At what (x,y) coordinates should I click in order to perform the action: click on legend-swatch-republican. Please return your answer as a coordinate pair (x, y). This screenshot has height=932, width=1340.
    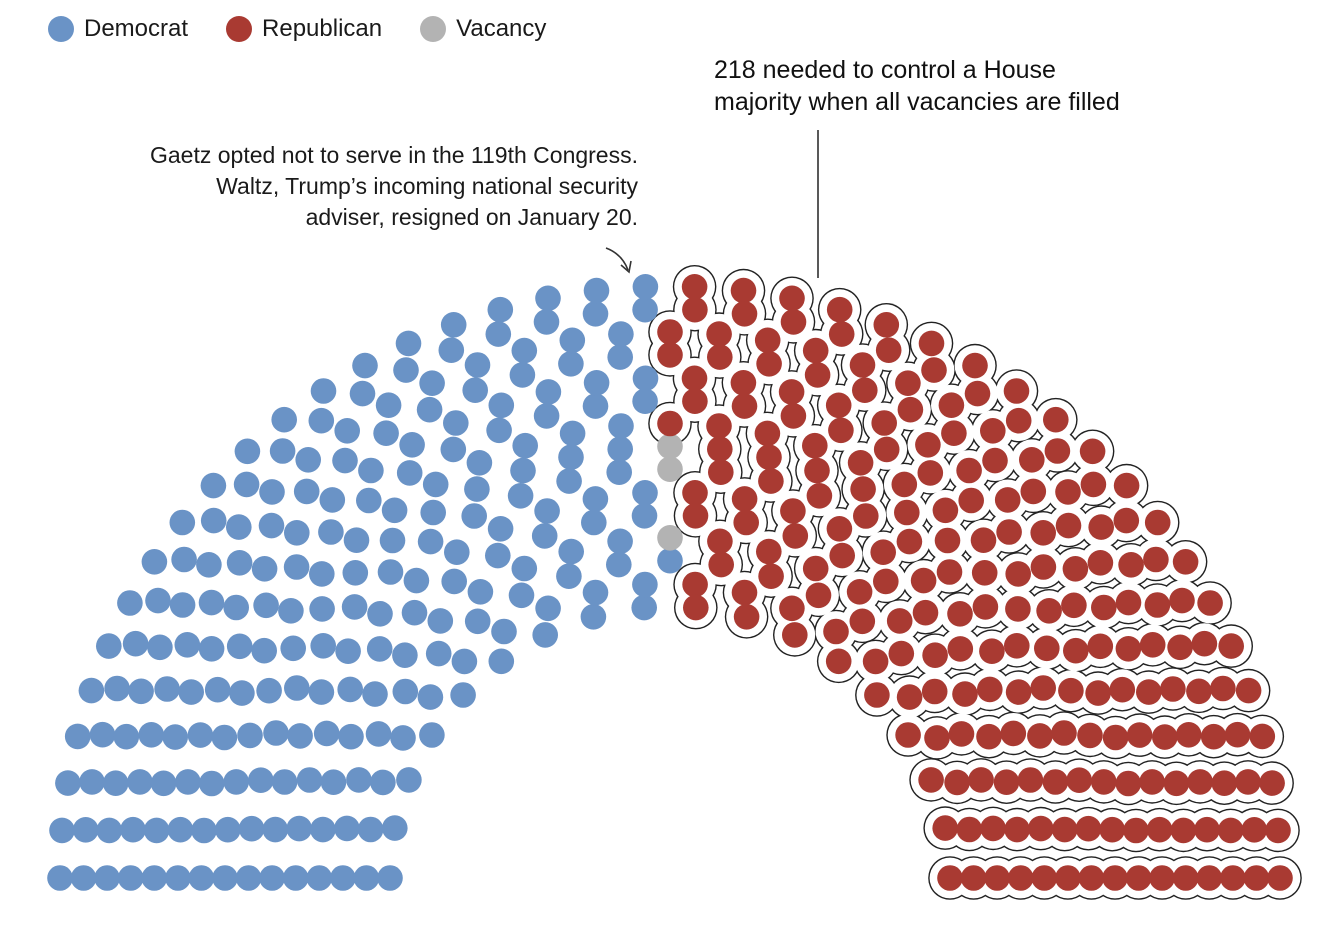
    Looking at the image, I should click on (239, 29).